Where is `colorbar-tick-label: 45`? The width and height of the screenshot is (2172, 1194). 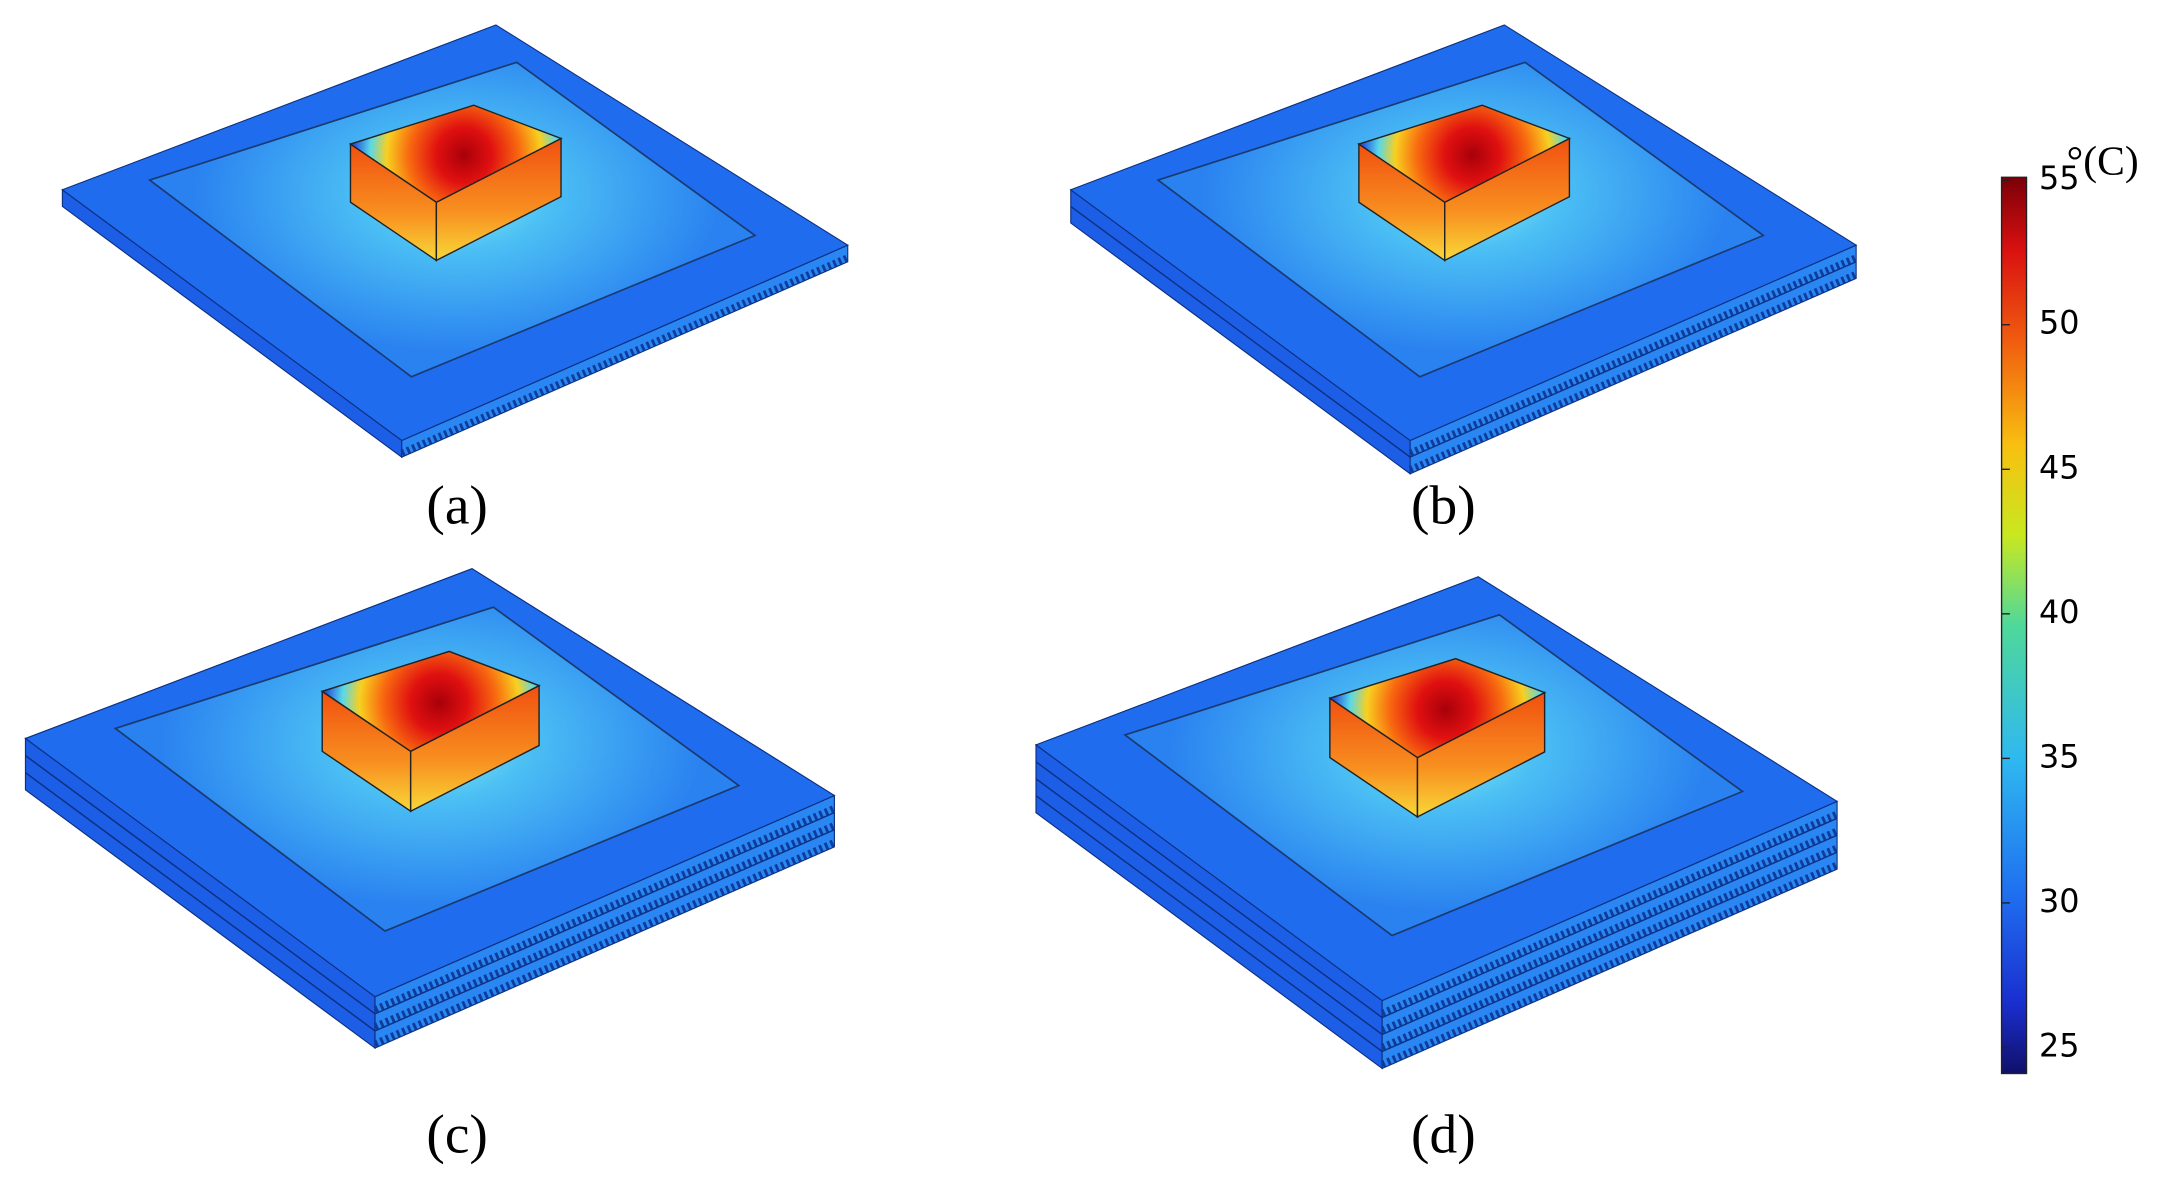 colorbar-tick-label: 45 is located at coordinates (2059, 467).